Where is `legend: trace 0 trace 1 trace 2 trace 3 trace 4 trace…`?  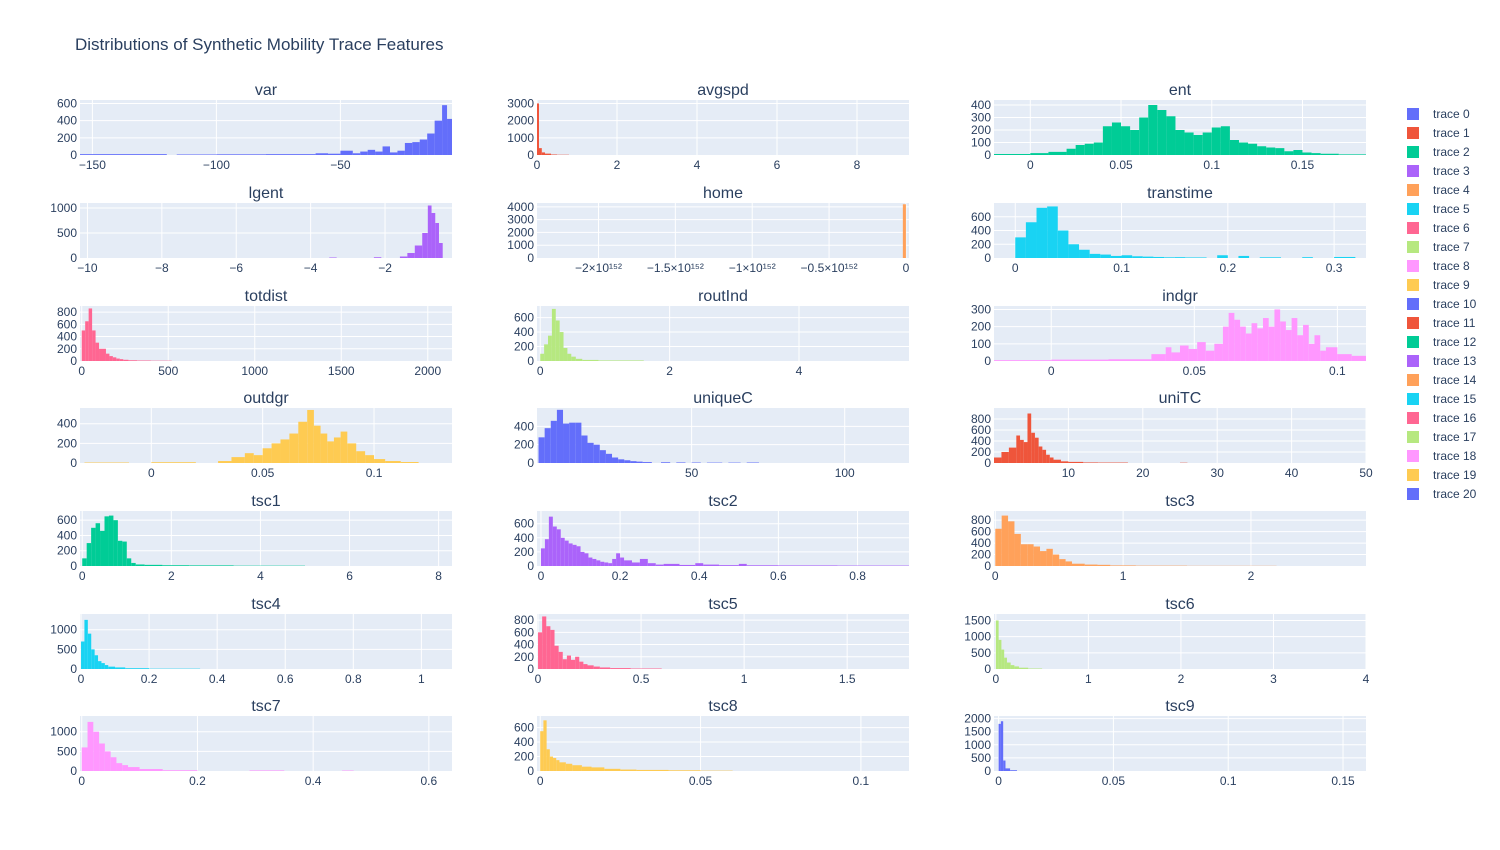
legend: trace 0 trace 1 trace 2 trace 3 trace 4 trace… is located at coordinates (1442, 304).